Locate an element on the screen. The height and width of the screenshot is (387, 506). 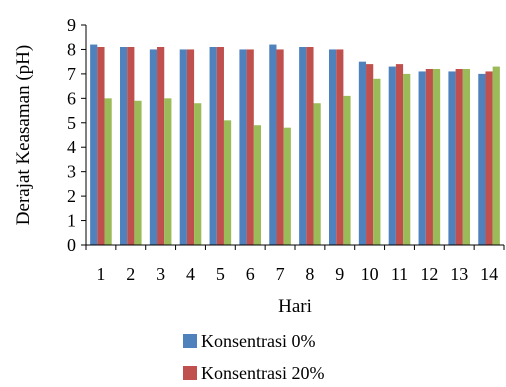
legend-label-series-2: Konsentrasi 20% is located at coordinates (262, 373).